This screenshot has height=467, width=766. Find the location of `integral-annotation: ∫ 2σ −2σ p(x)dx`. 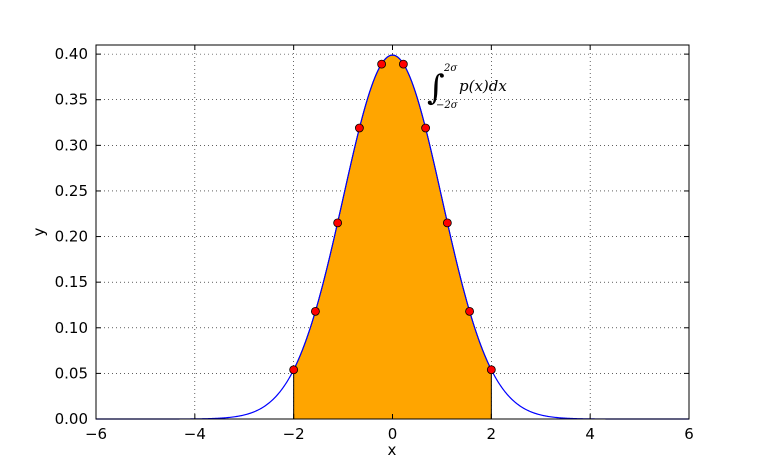

integral-annotation: ∫ 2σ −2σ p(x)dx is located at coordinates (467, 87).